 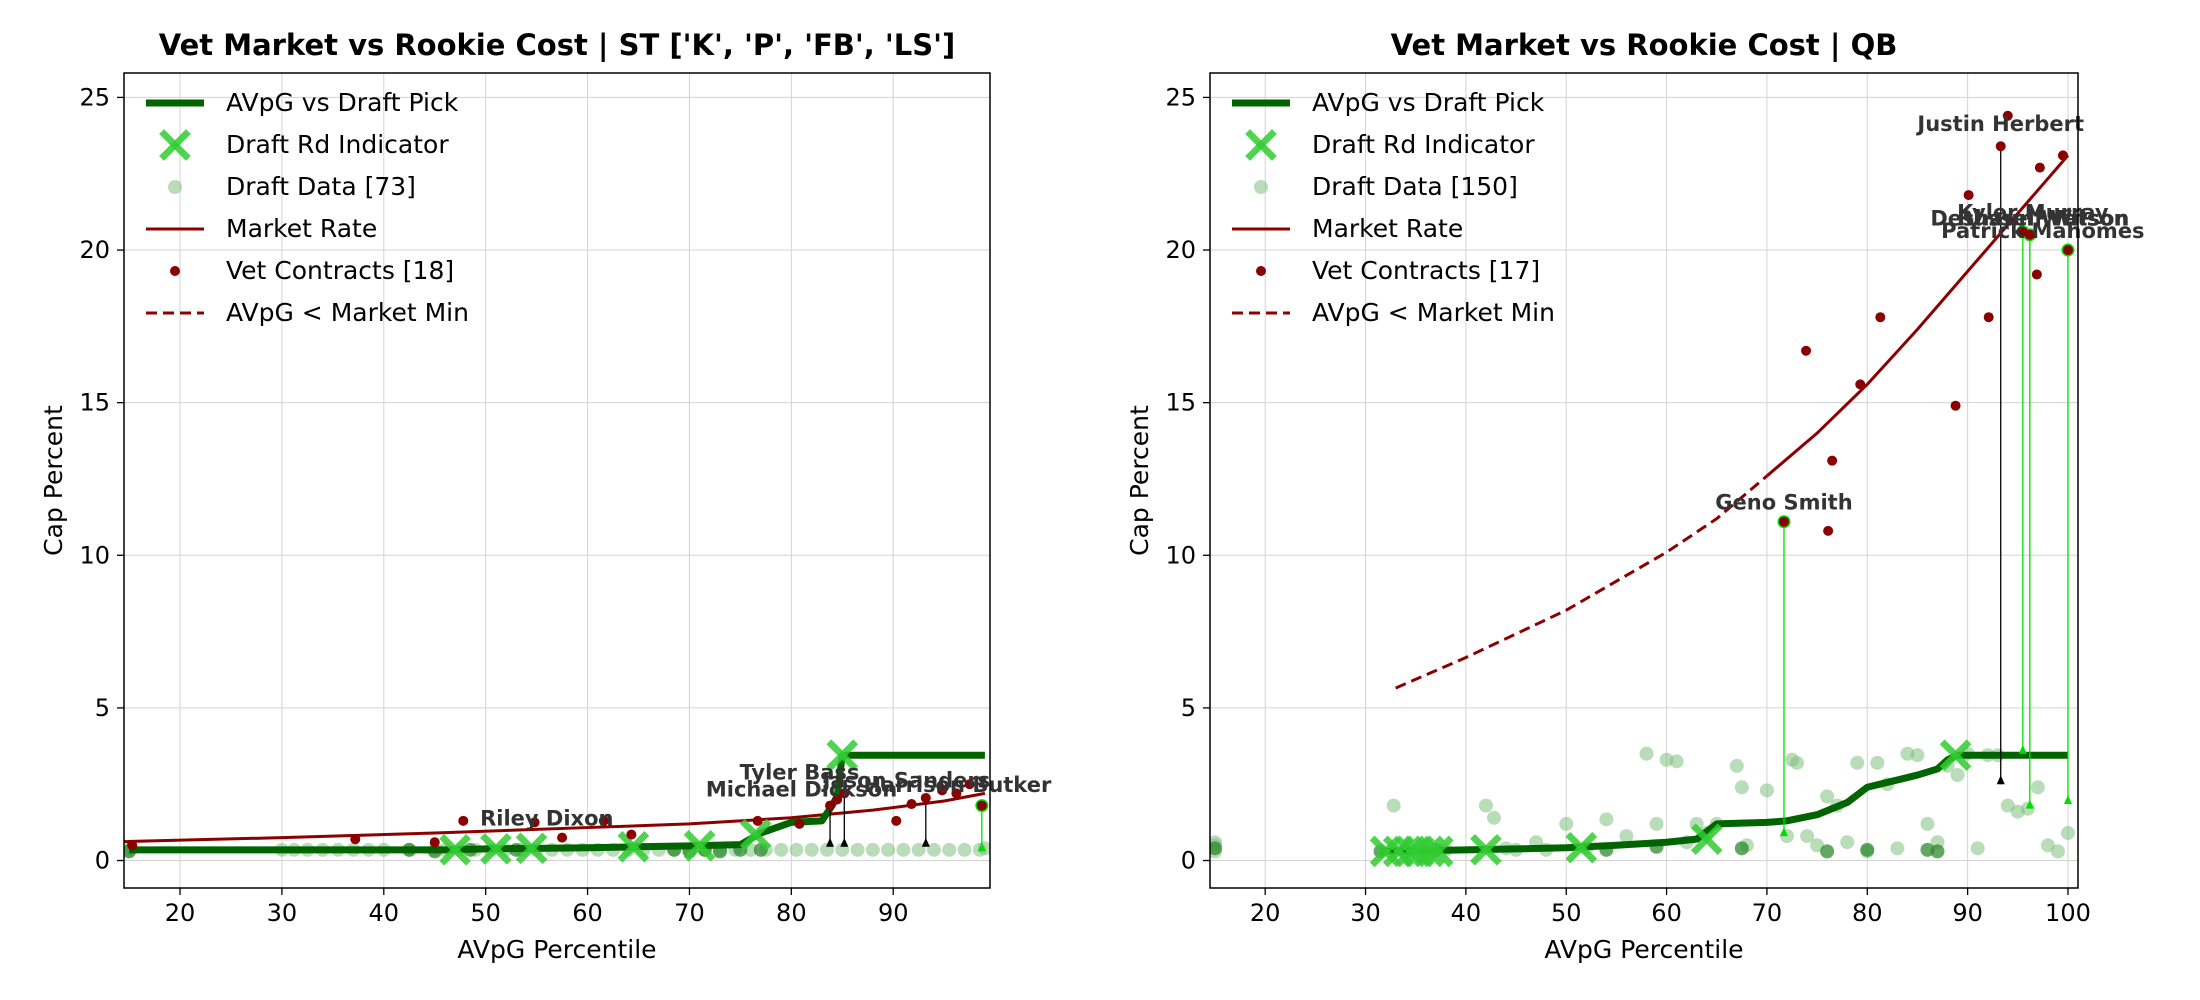 What do you see at coordinates (906, 780) in the screenshot?
I see `player-annotation: Jason Sanders` at bounding box center [906, 780].